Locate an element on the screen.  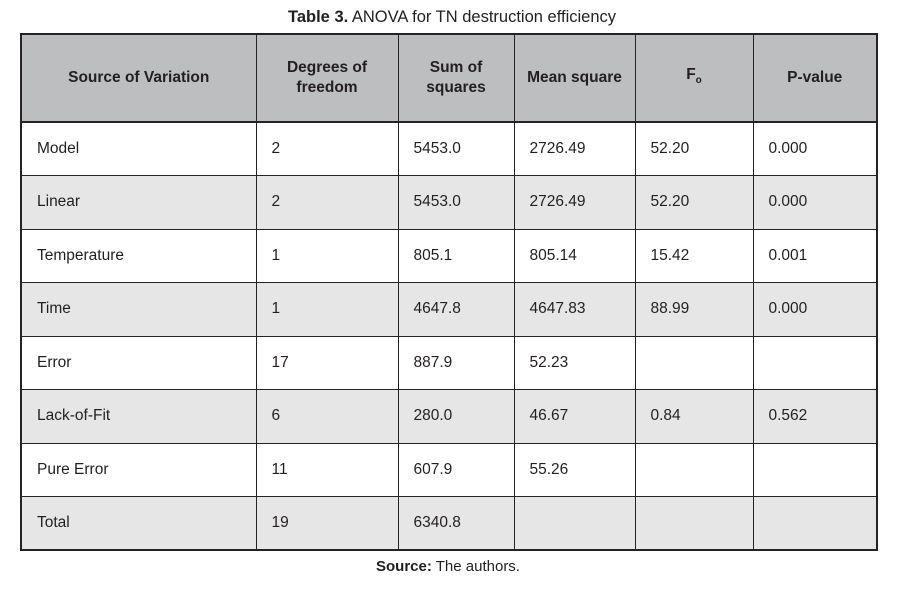
row-label: Pure Error is located at coordinates (138, 469).